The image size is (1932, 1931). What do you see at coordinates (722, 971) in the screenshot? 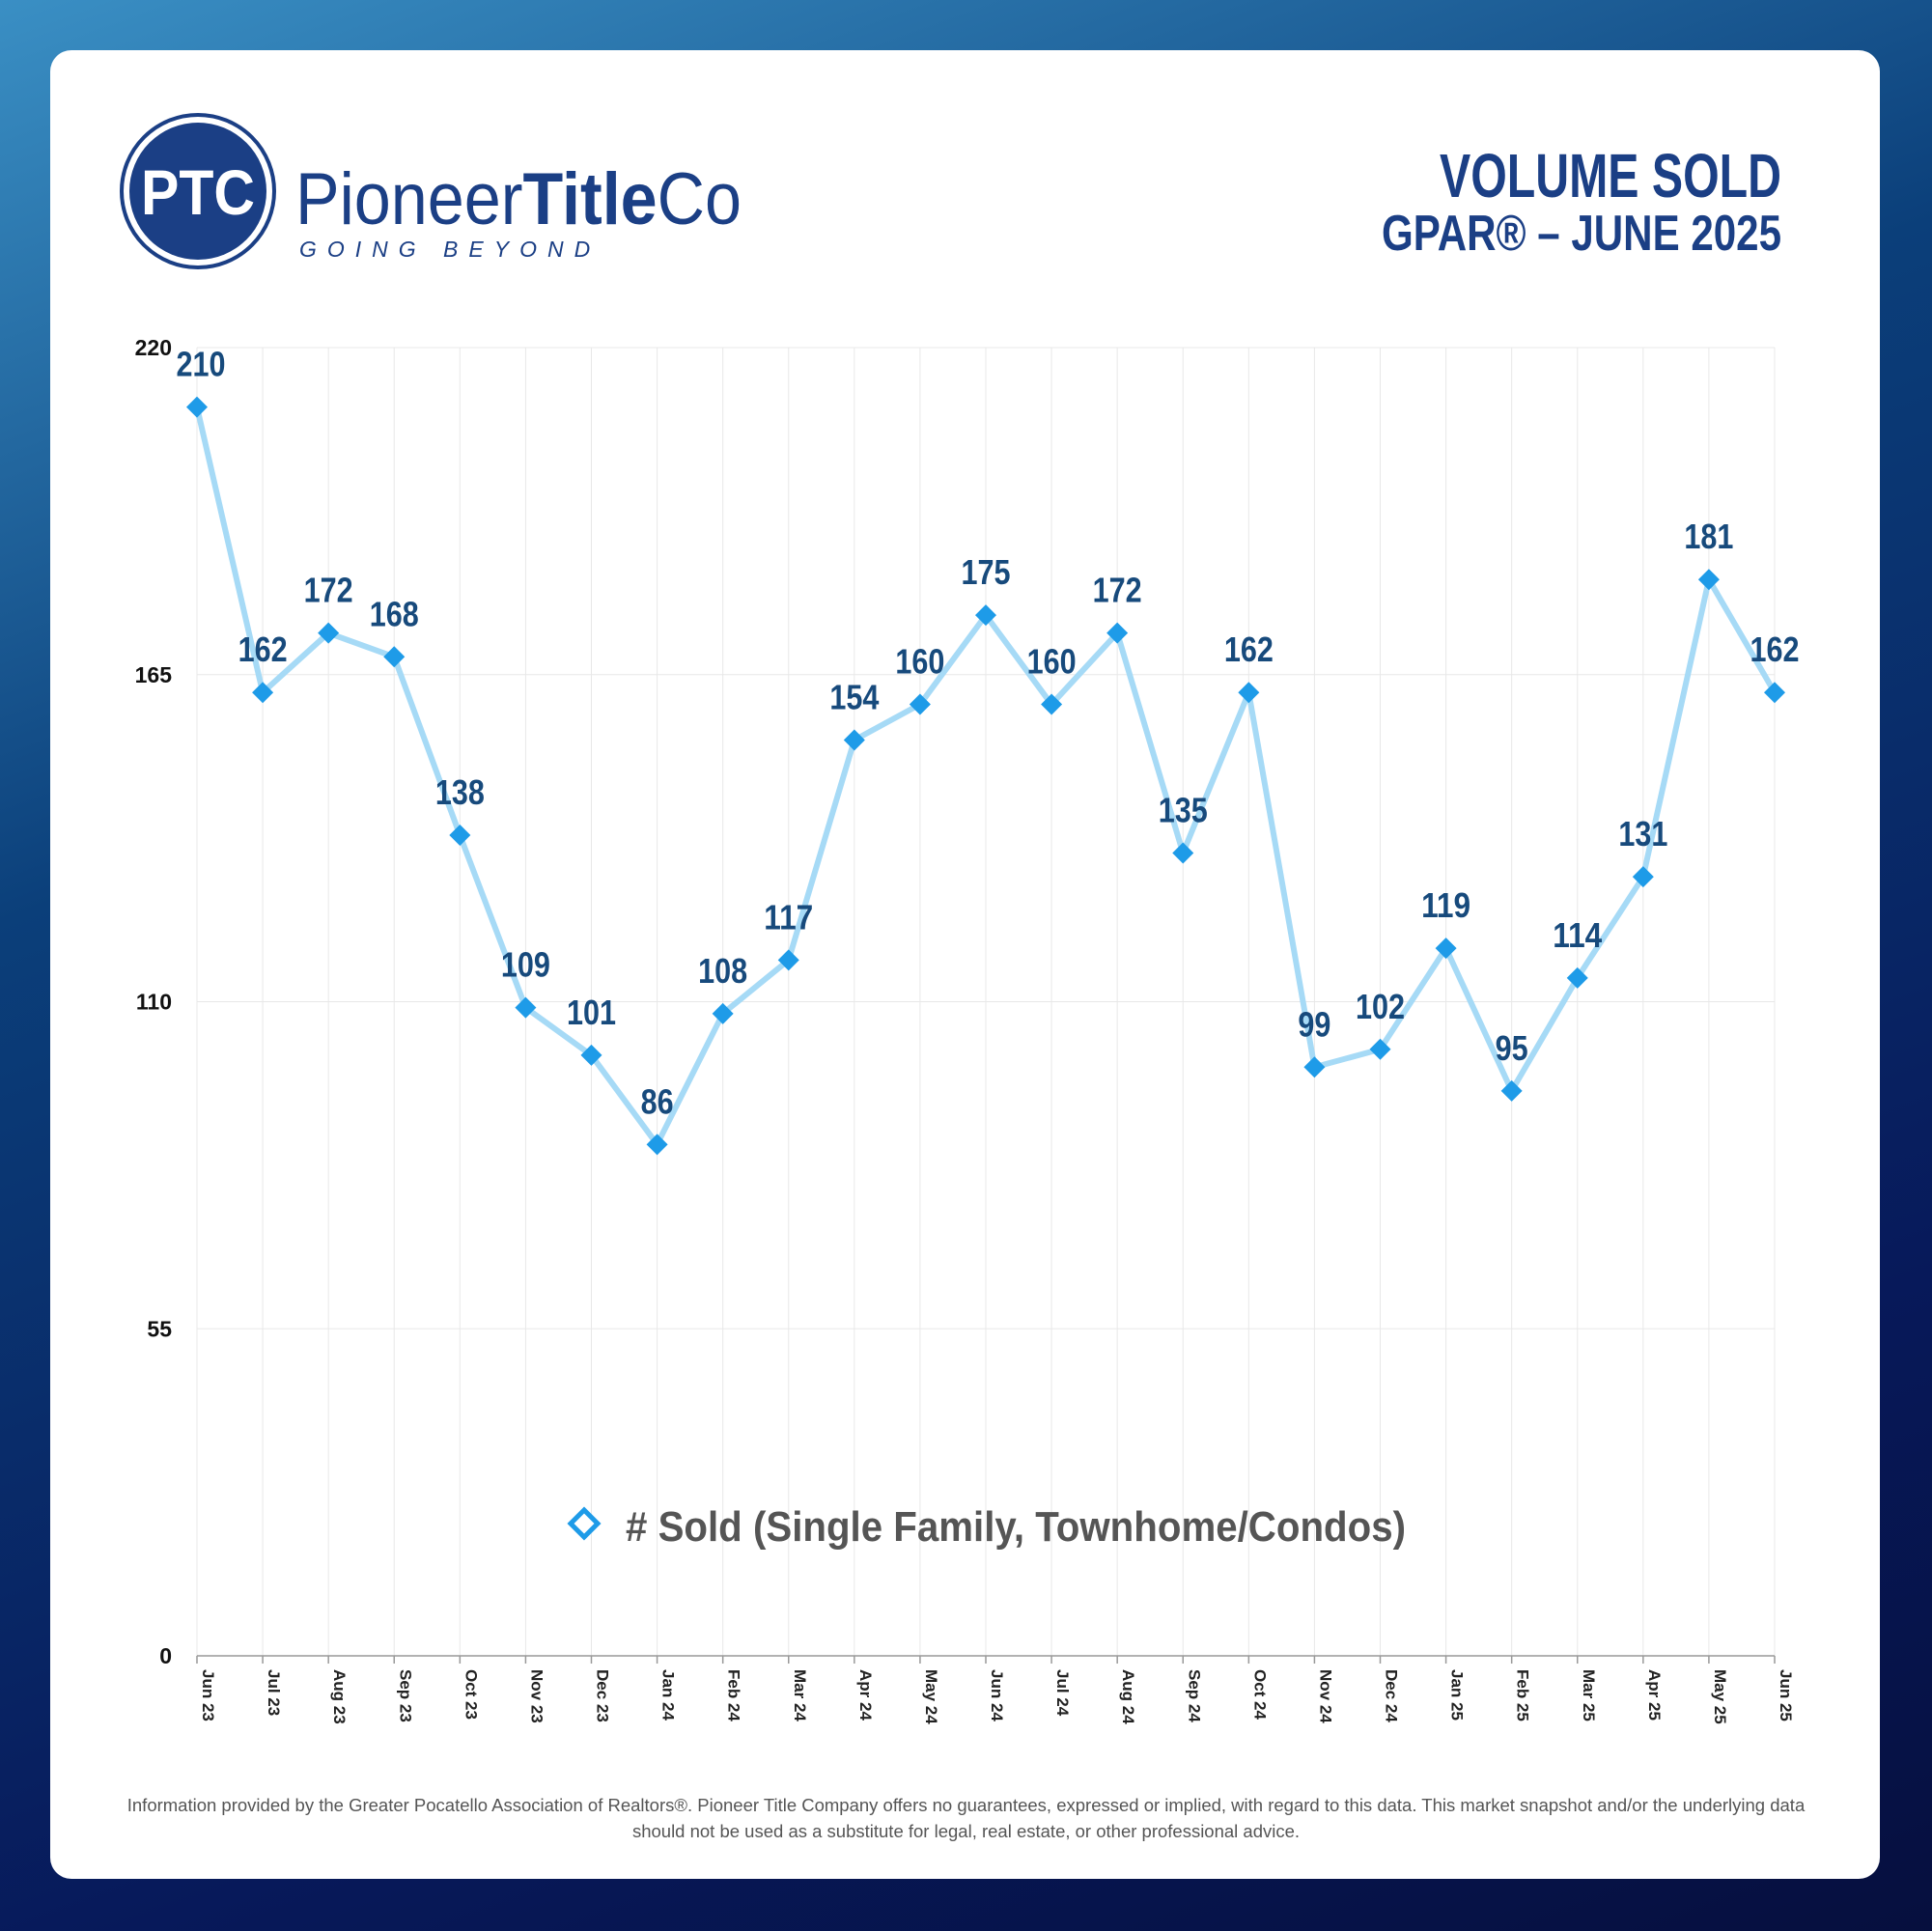
I see `data-label: 108` at bounding box center [722, 971].